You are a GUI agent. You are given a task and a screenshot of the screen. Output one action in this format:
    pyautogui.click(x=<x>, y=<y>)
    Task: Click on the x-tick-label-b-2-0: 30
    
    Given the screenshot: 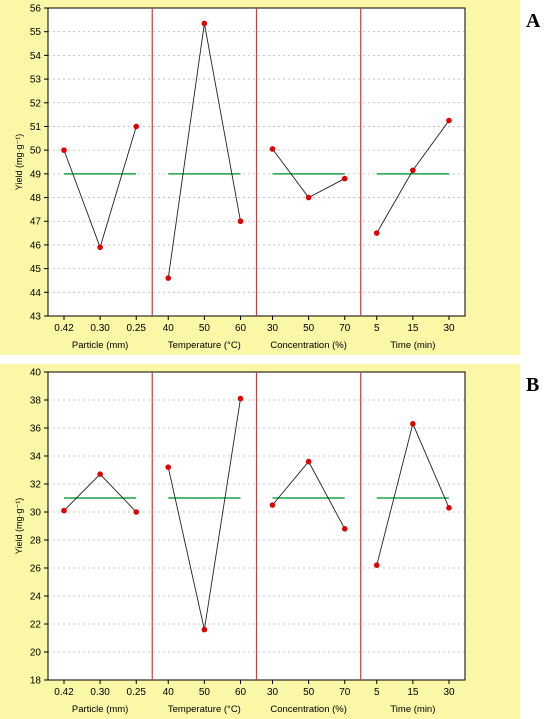 What is the action you would take?
    pyautogui.click(x=273, y=692)
    